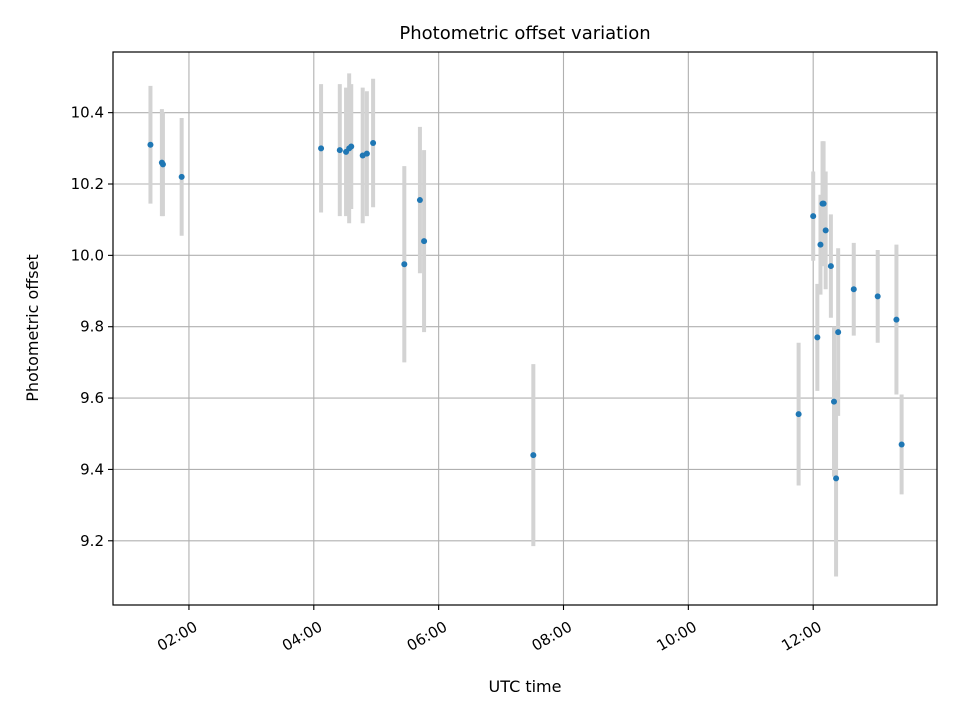 The image size is (960, 720). I want to click on chart-title: Photometric offset variation, so click(524, 33).